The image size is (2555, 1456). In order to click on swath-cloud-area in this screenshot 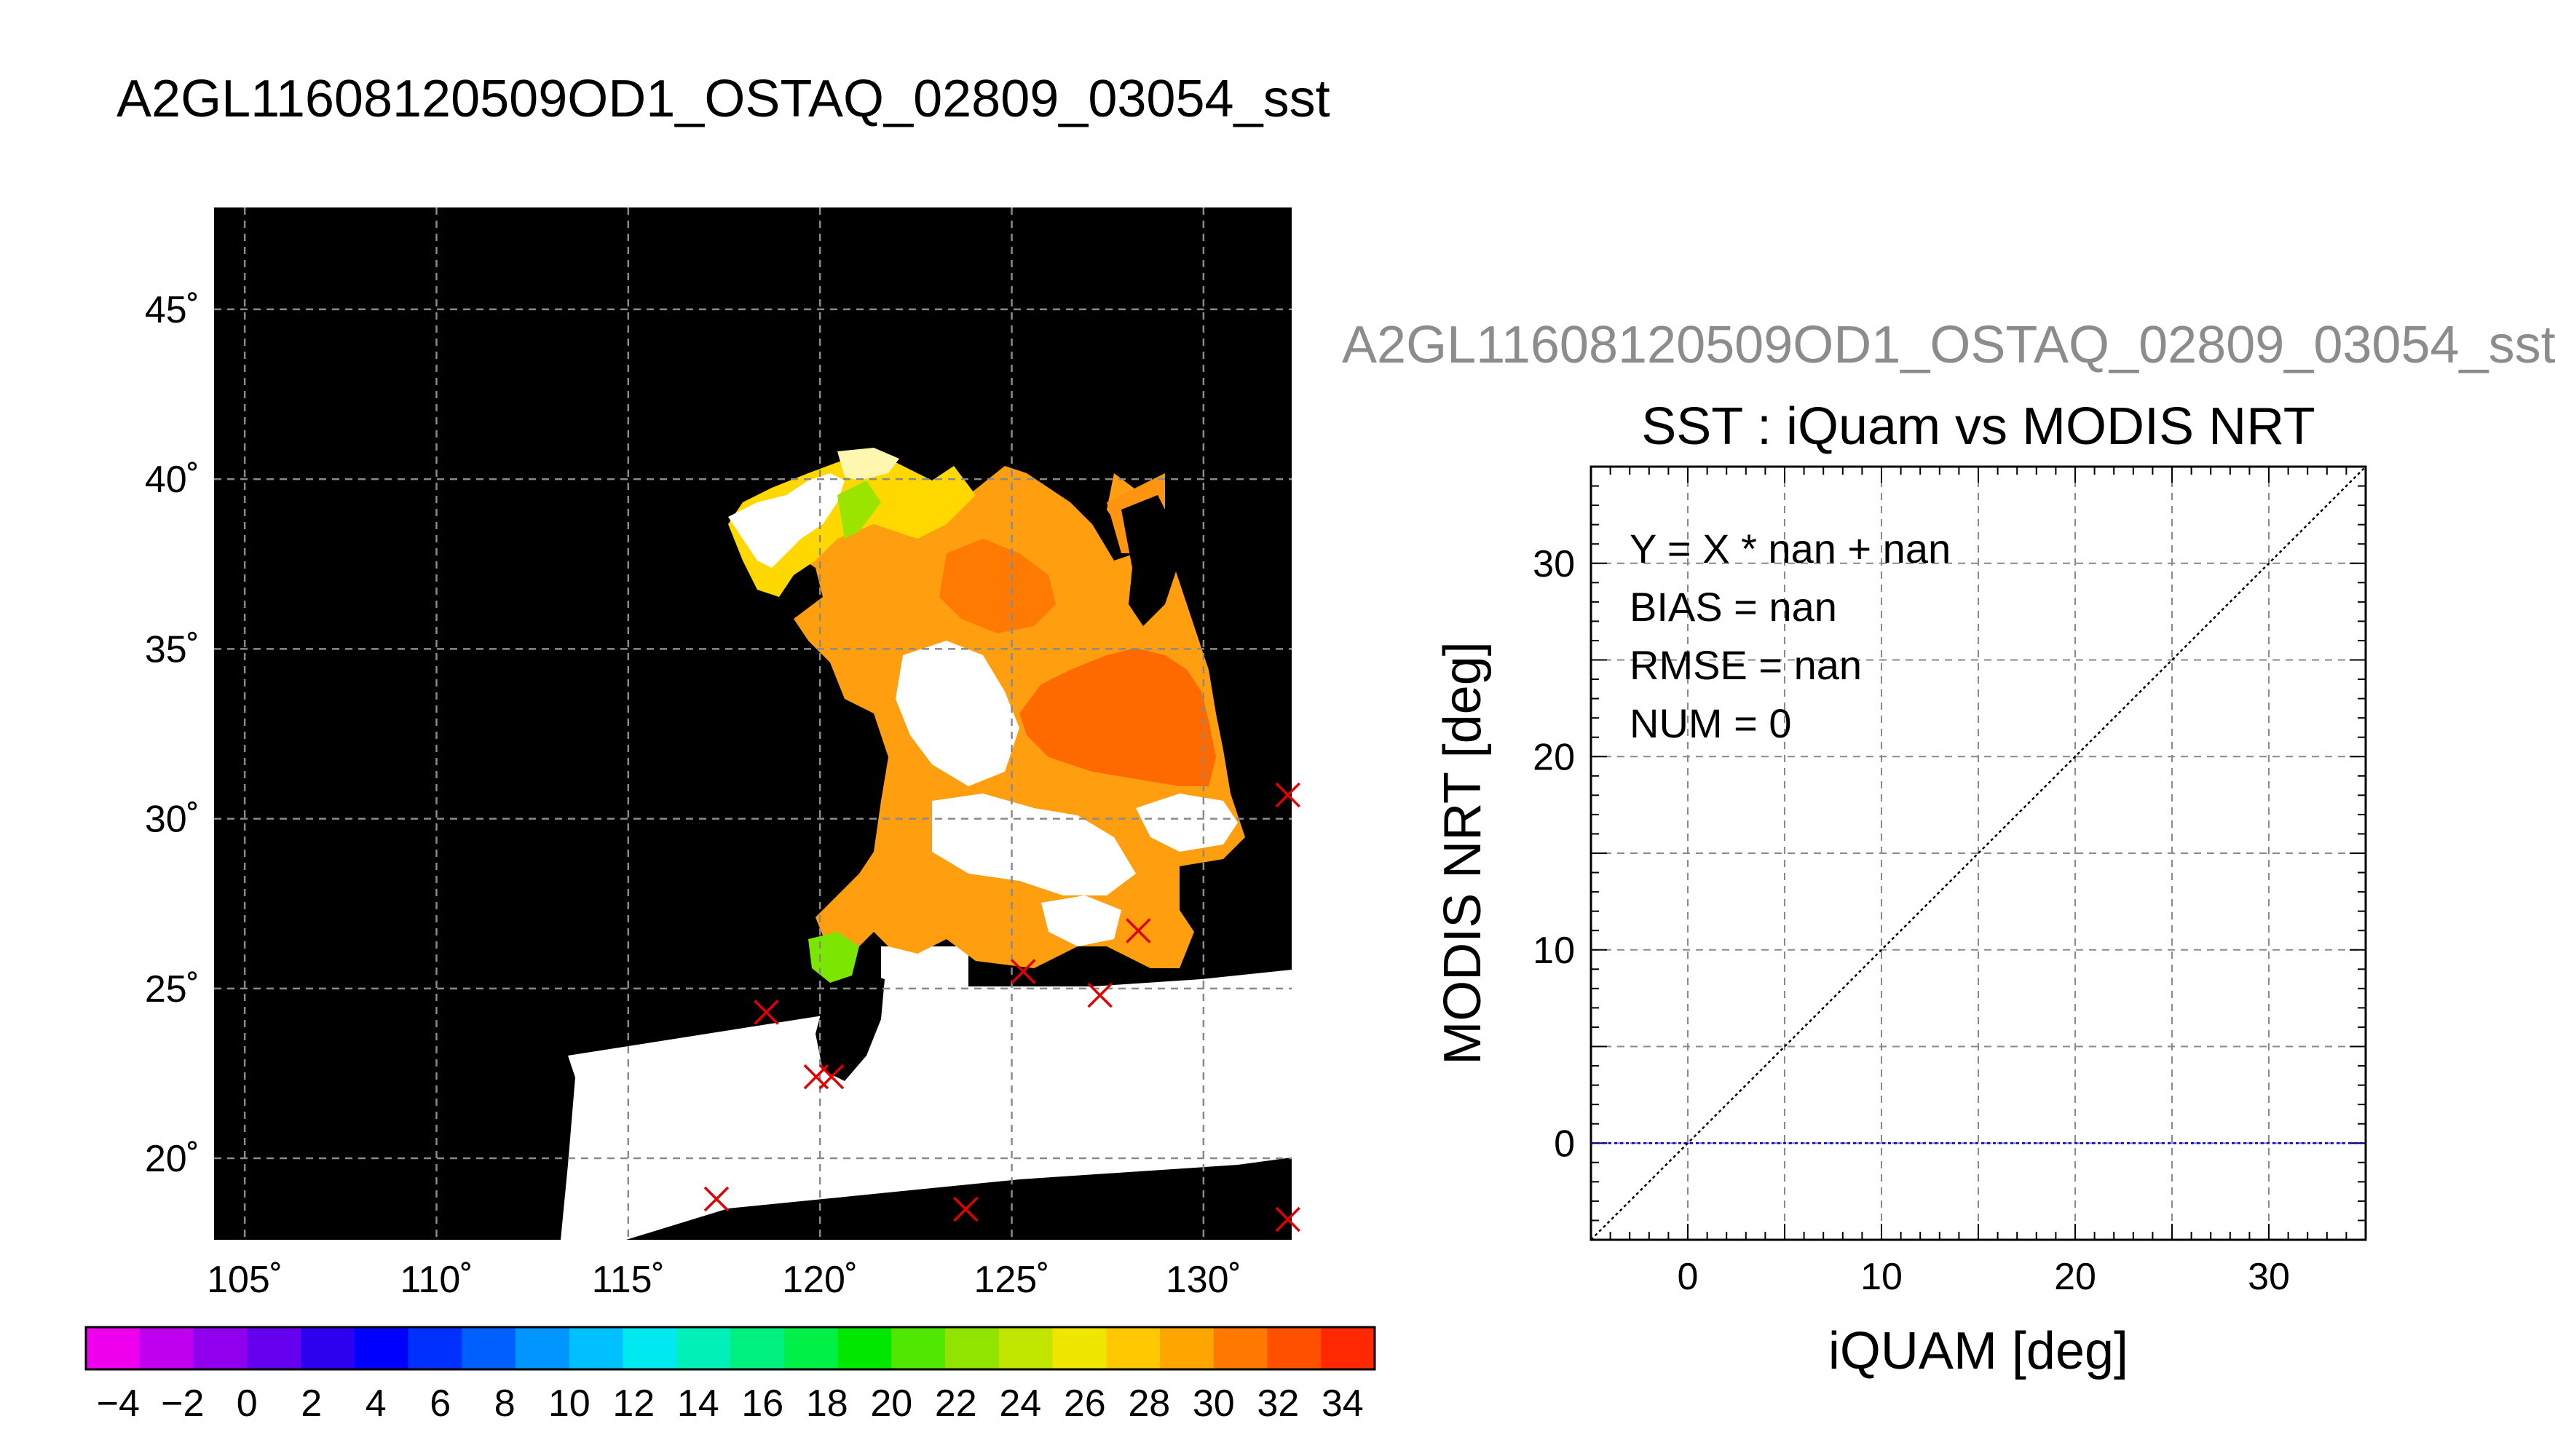, I will do `click(926, 1093)`.